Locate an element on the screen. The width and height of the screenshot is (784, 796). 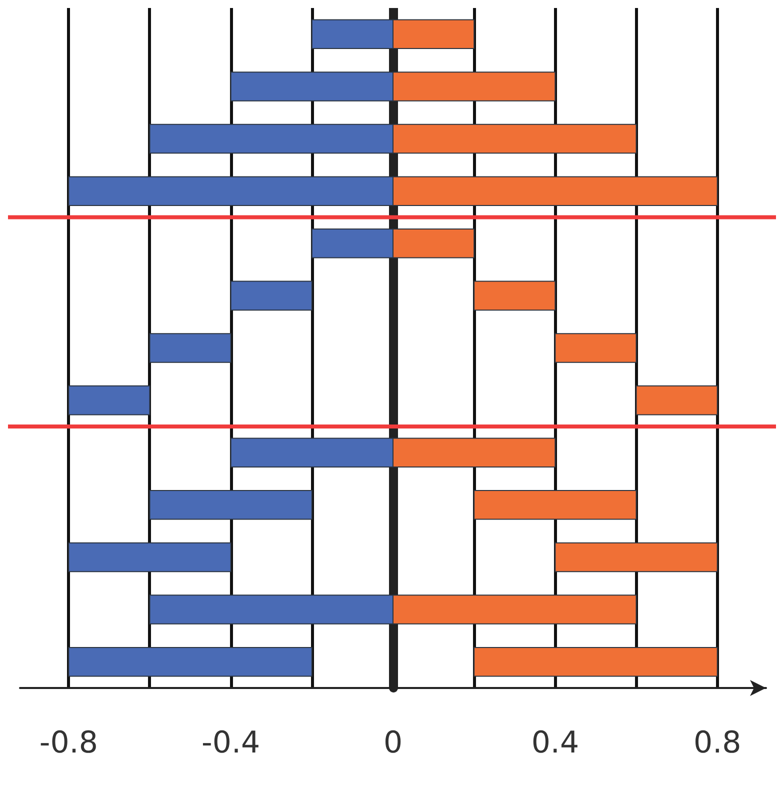
x-tick-label: 0.4 is located at coordinates (555, 743).